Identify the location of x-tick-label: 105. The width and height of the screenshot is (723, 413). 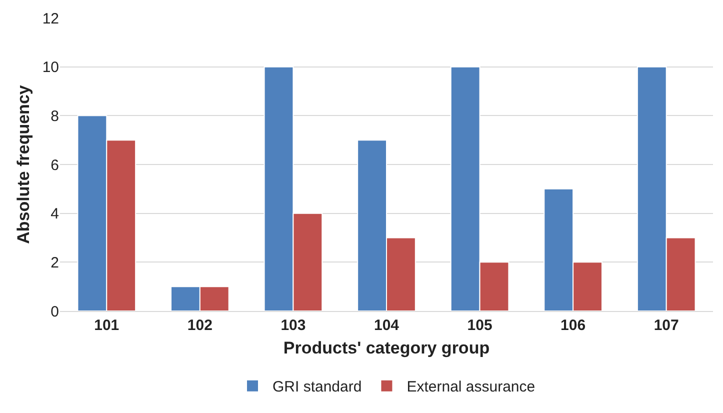
(479, 325).